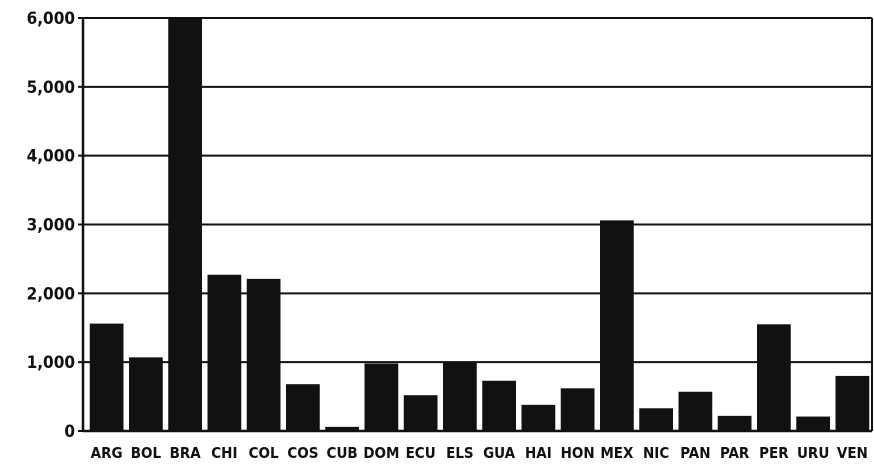 The image size is (874, 464). I want to click on bar-cos, so click(303, 407).